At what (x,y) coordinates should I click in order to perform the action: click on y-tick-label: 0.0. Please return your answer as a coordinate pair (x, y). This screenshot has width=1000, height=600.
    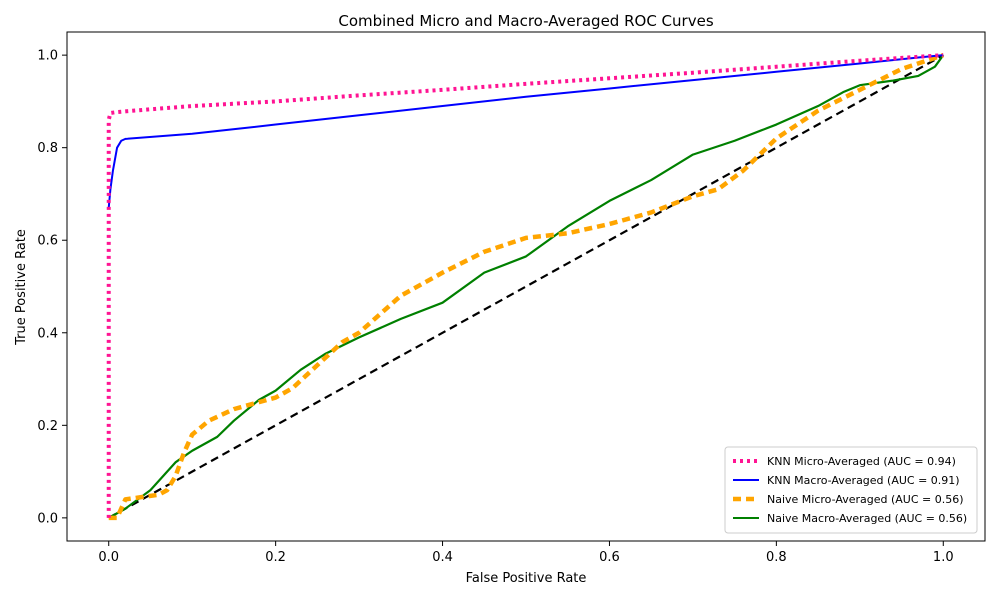
    Looking at the image, I should click on (47, 518).